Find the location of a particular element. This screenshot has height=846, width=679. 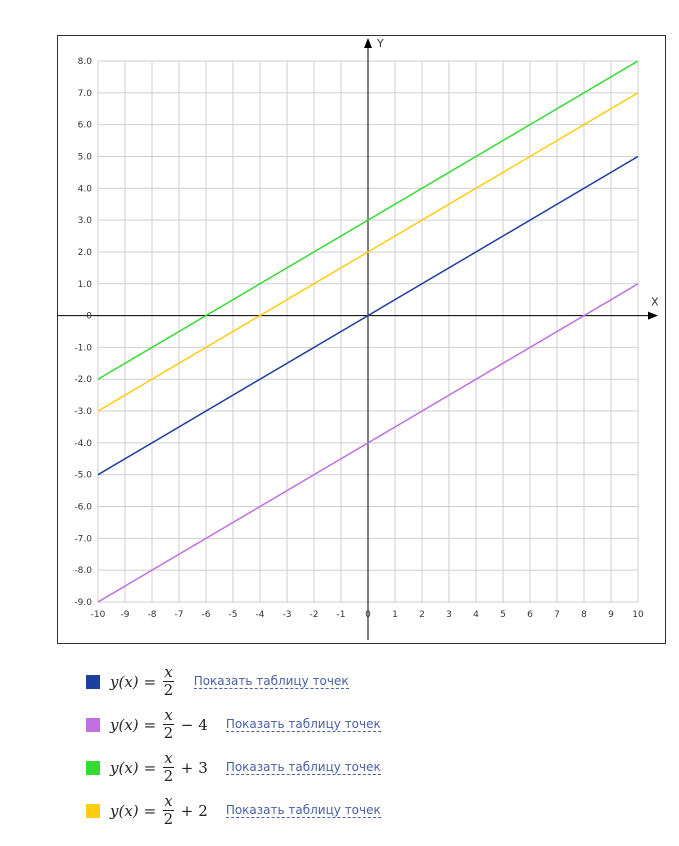

y-tick-label: -3.0 is located at coordinates (83, 412).